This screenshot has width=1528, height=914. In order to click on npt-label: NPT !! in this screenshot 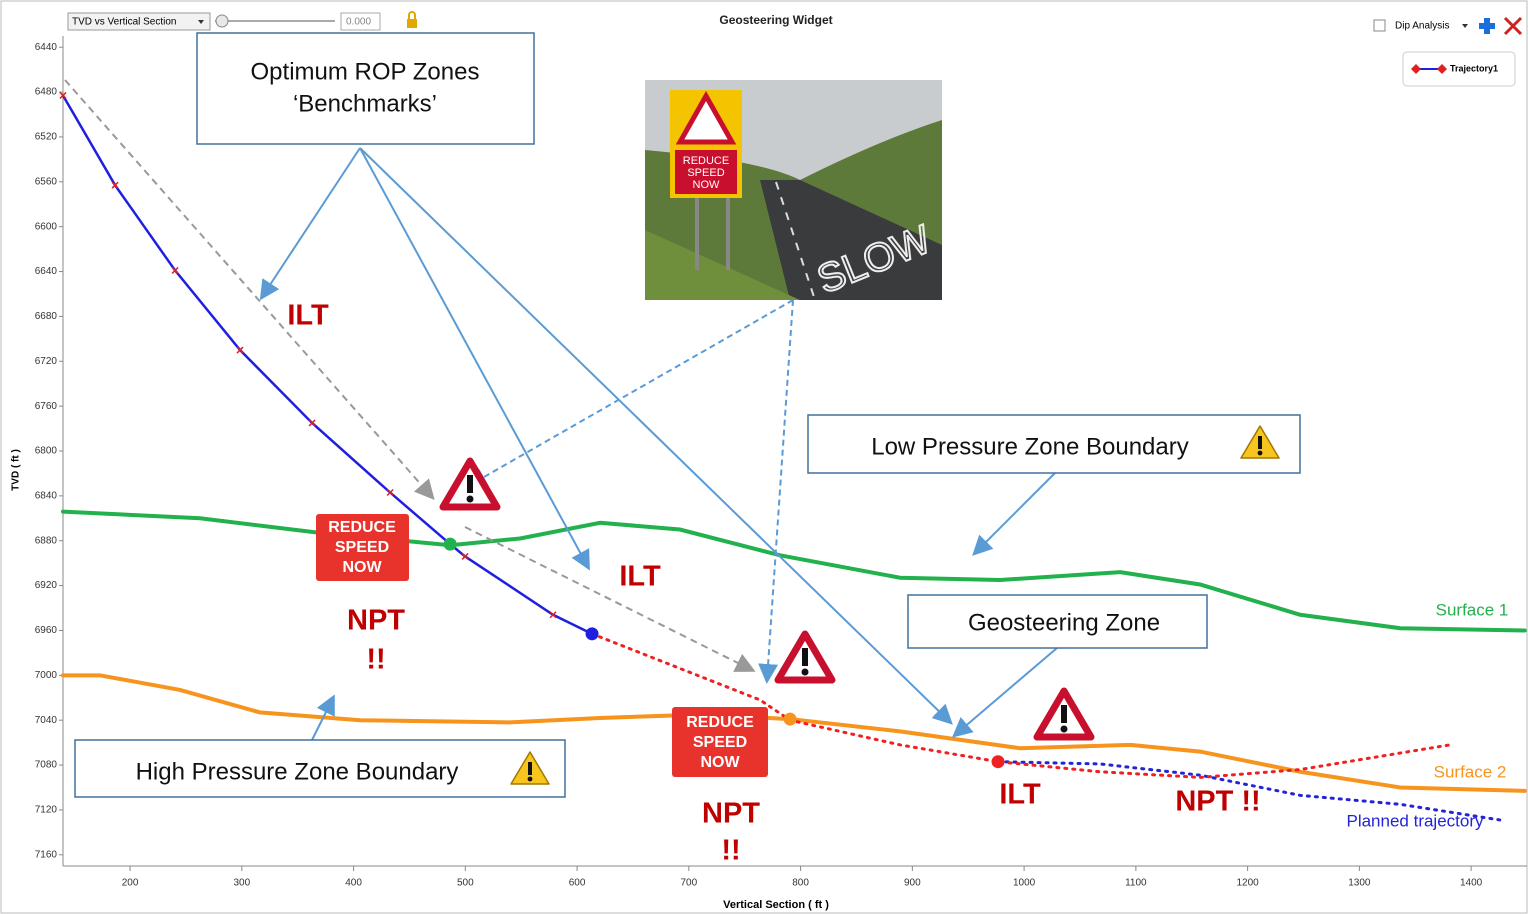, I will do `click(1217, 802)`.